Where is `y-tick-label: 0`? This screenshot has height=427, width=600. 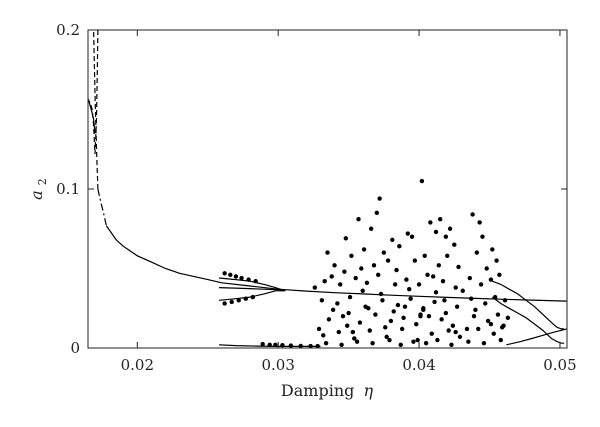 y-tick-label: 0 is located at coordinates (75, 348).